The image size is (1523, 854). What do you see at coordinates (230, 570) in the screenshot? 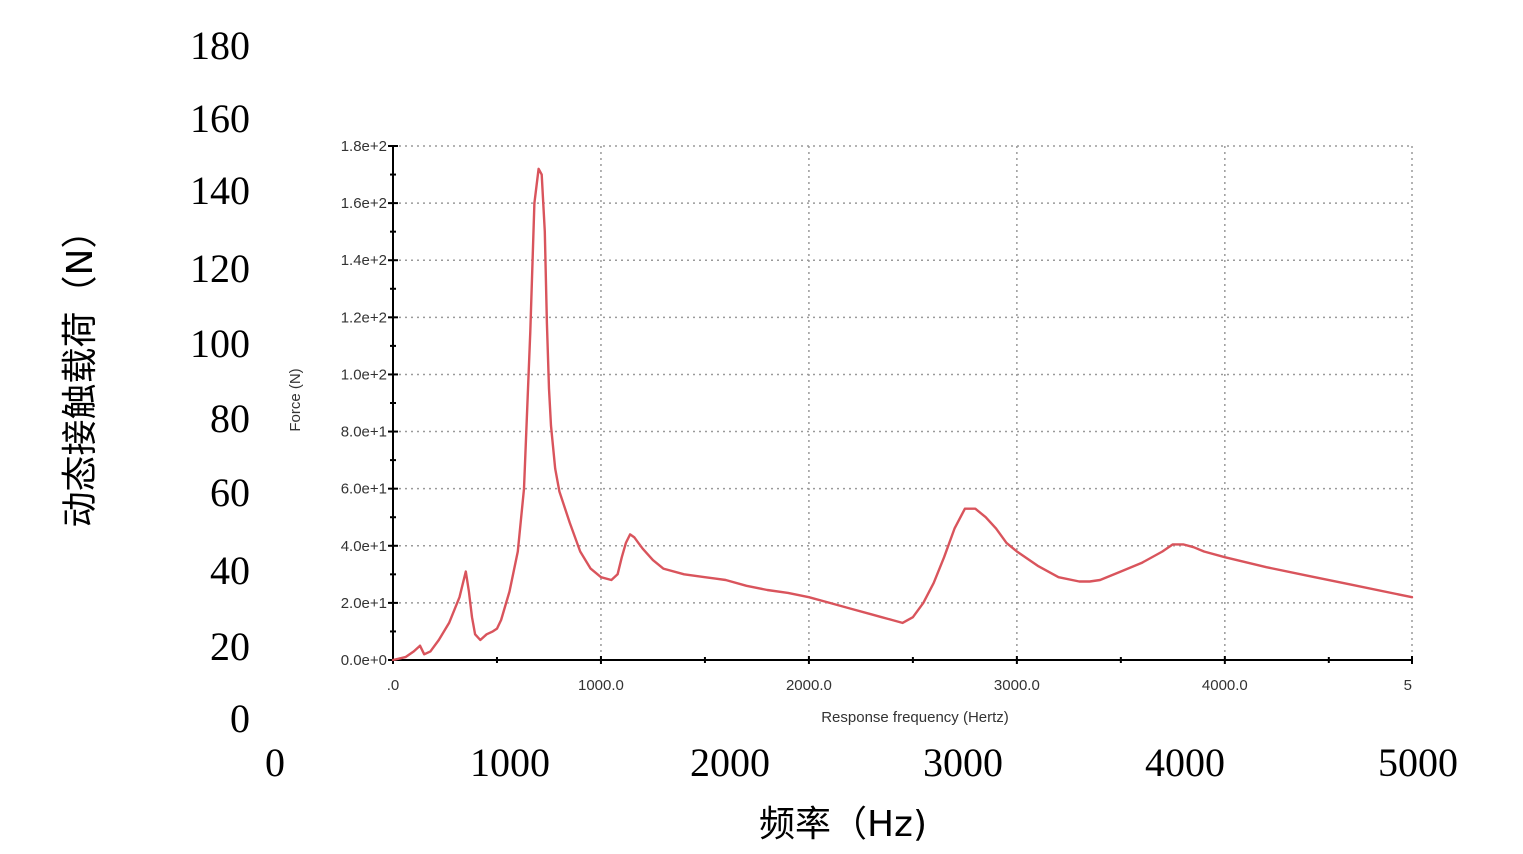
I see `outer-y-tick-label: 40` at bounding box center [230, 570].